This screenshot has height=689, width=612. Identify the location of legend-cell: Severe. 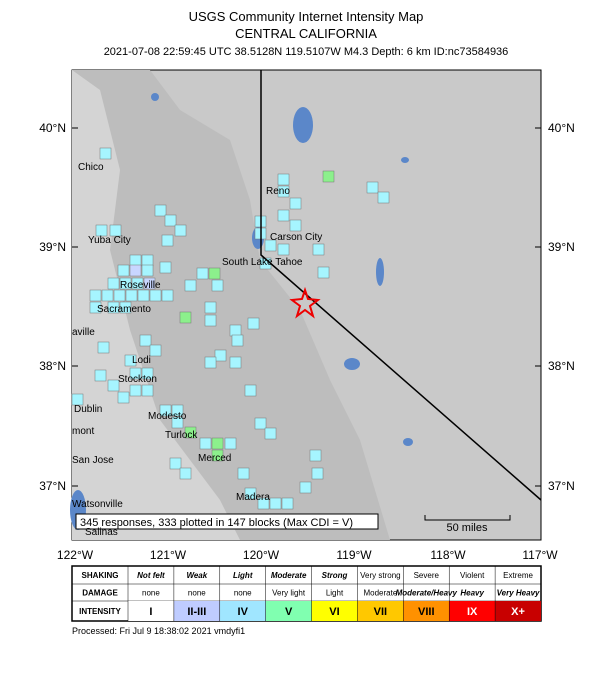
(427, 575).